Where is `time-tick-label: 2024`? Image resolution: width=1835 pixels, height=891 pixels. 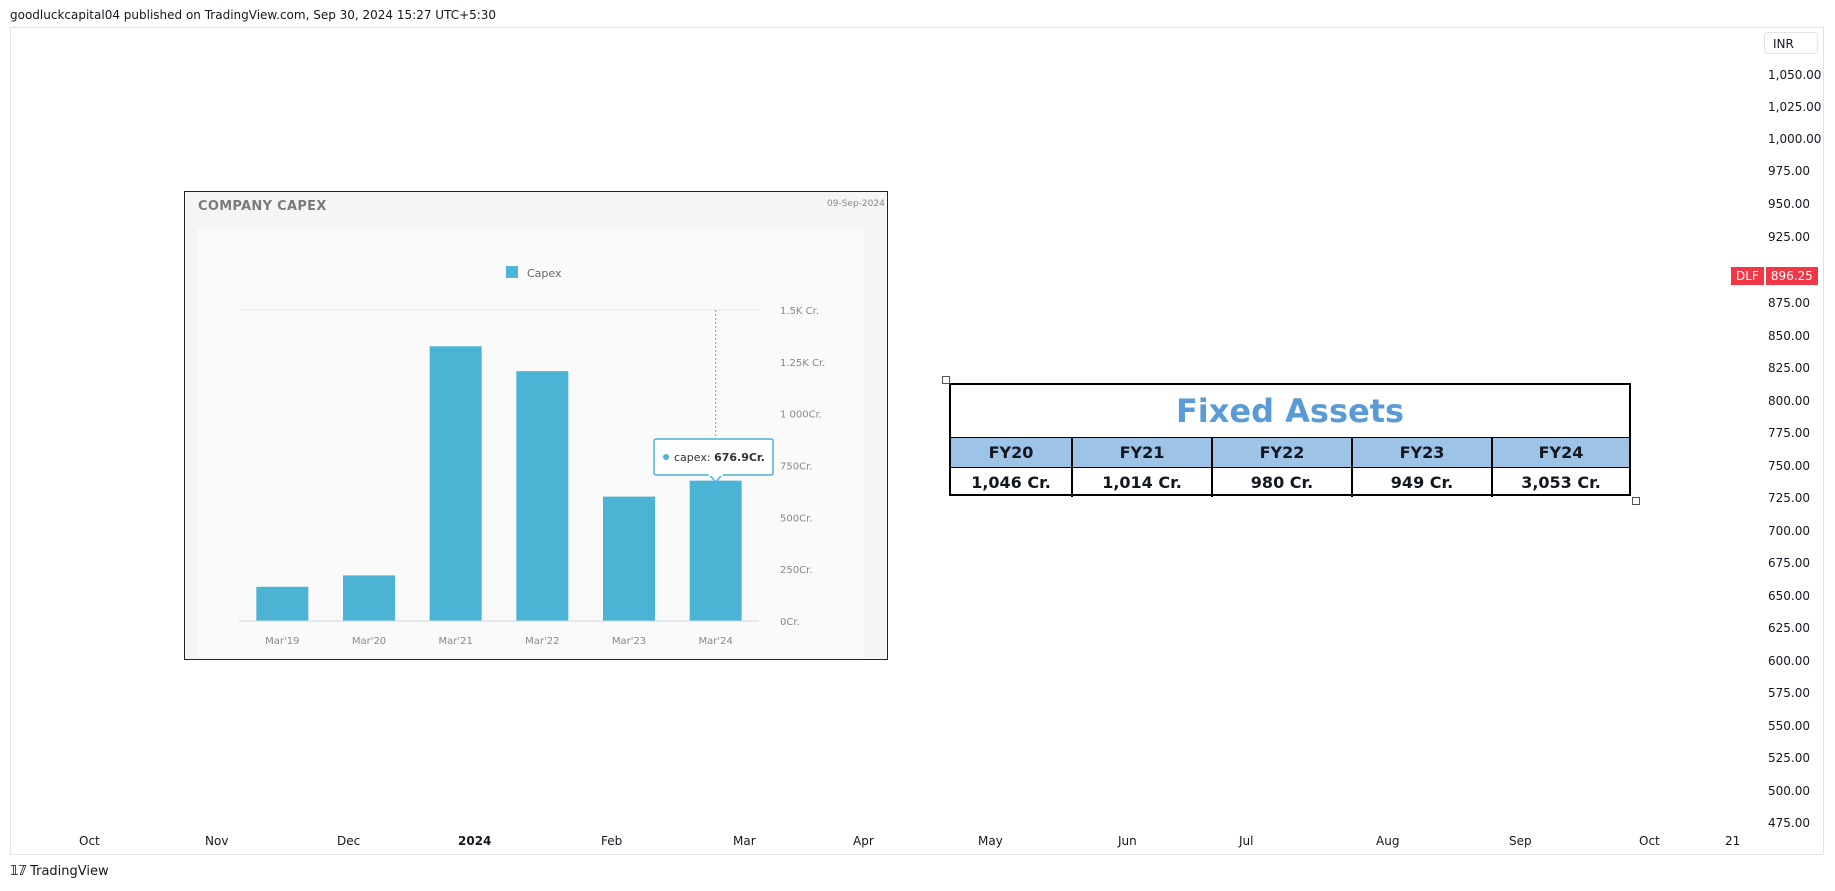
time-tick-label: 2024 is located at coordinates (475, 841).